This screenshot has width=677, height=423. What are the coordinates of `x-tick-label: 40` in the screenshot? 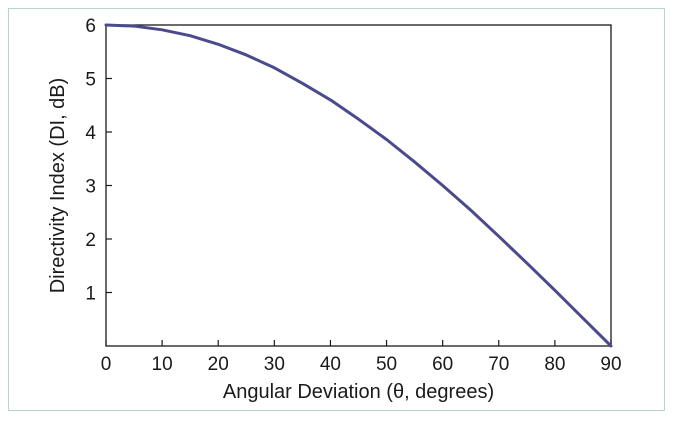 It's located at (330, 364).